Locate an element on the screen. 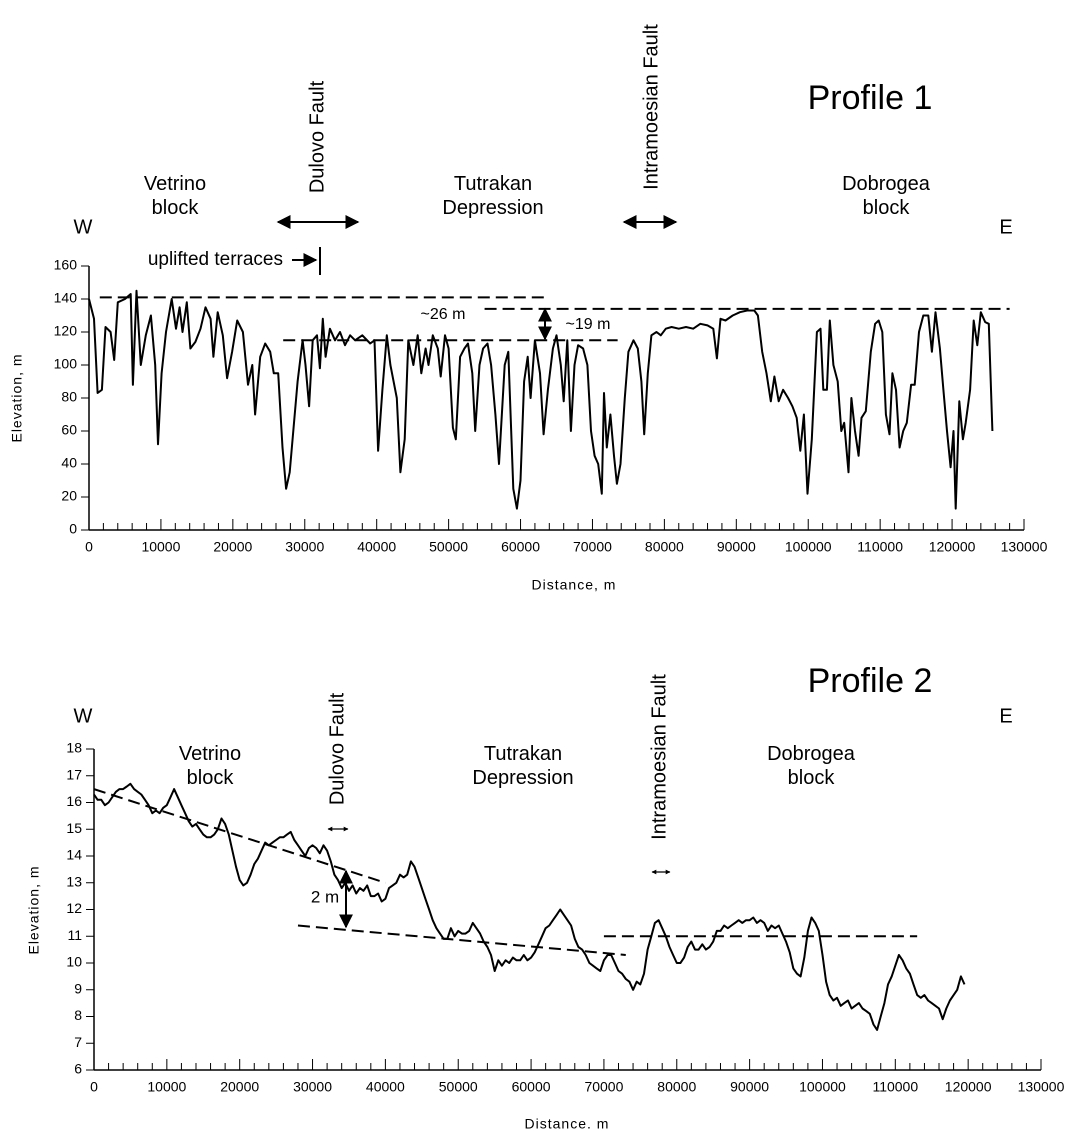  annotation: 2 m is located at coordinates (325, 896).